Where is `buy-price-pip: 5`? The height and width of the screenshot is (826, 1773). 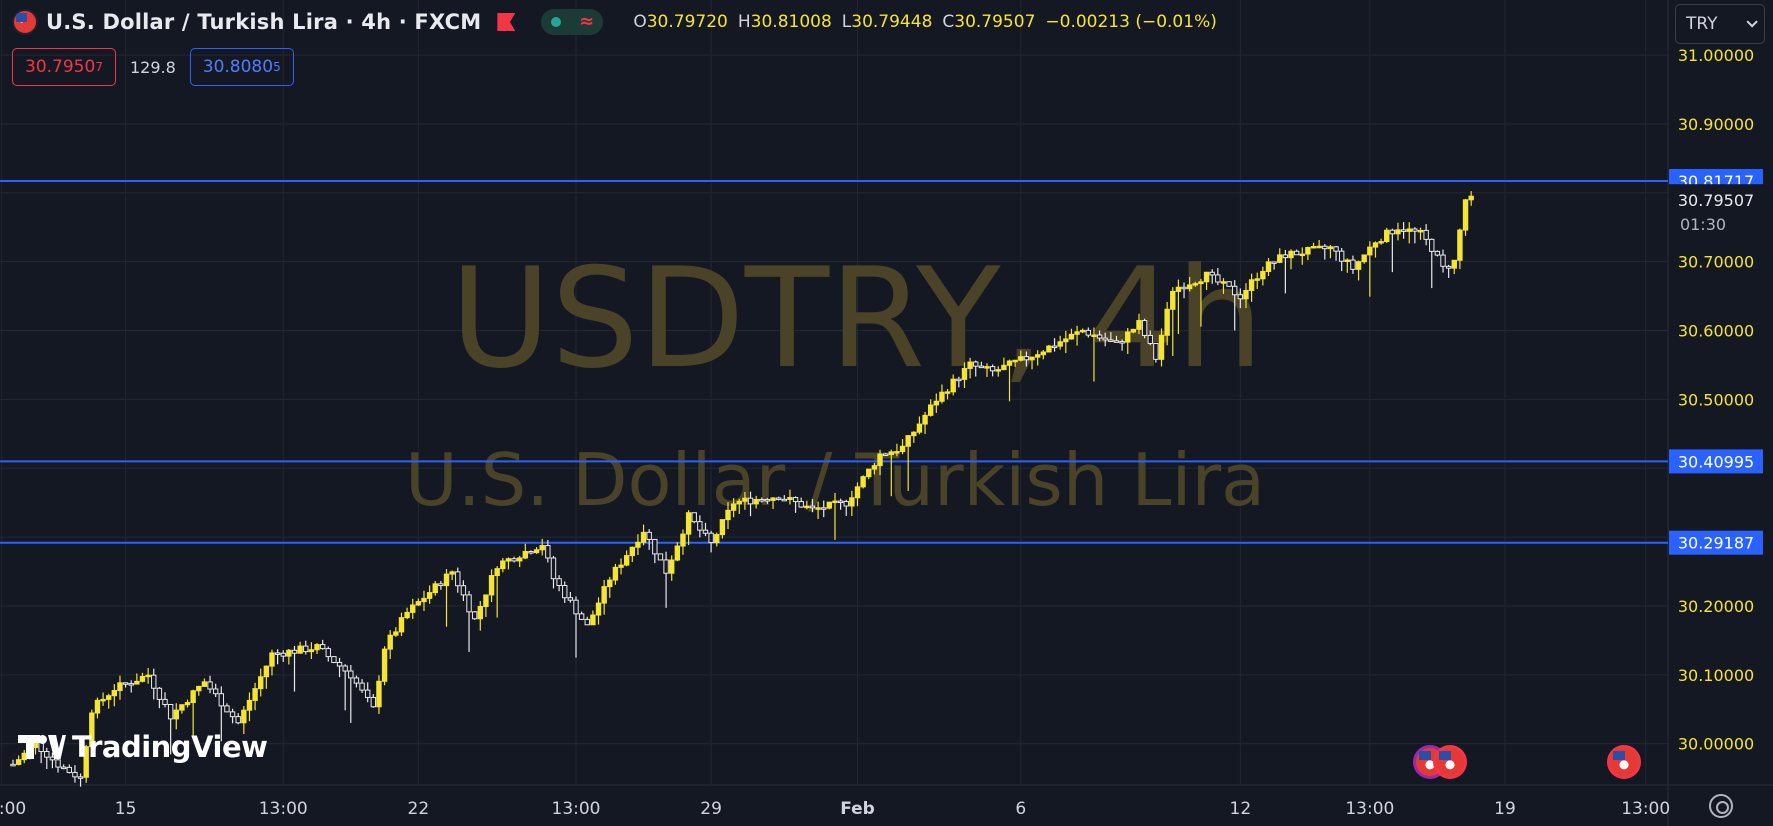 buy-price-pip: 5 is located at coordinates (277, 67).